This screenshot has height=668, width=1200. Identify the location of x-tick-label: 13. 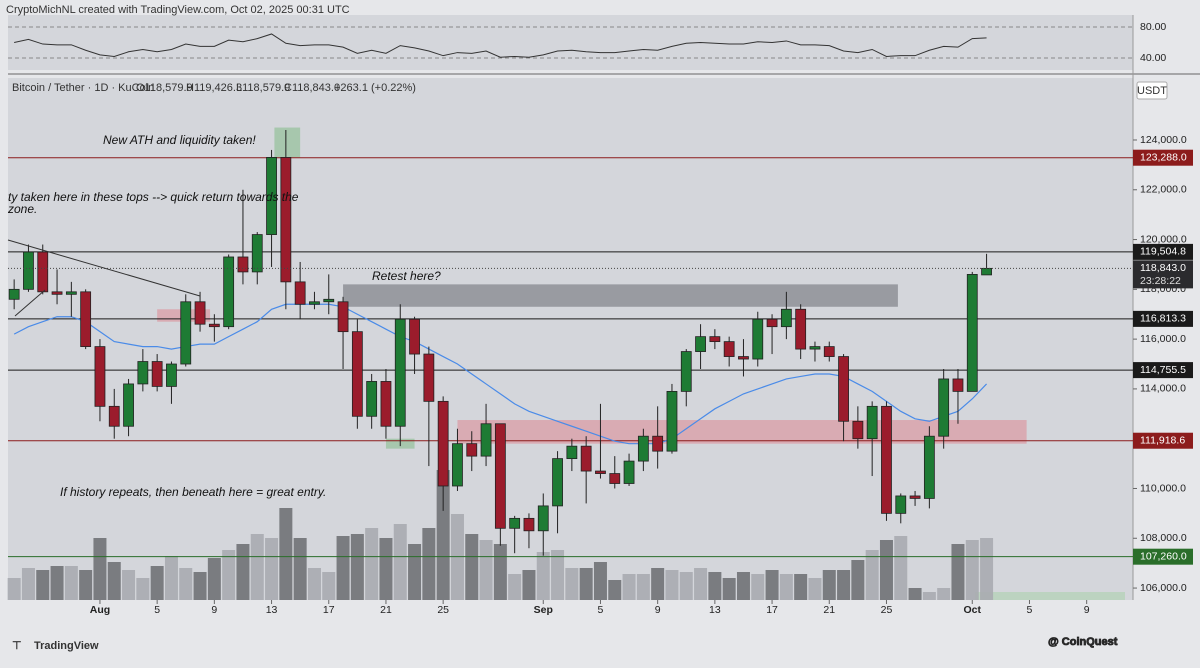
(272, 610).